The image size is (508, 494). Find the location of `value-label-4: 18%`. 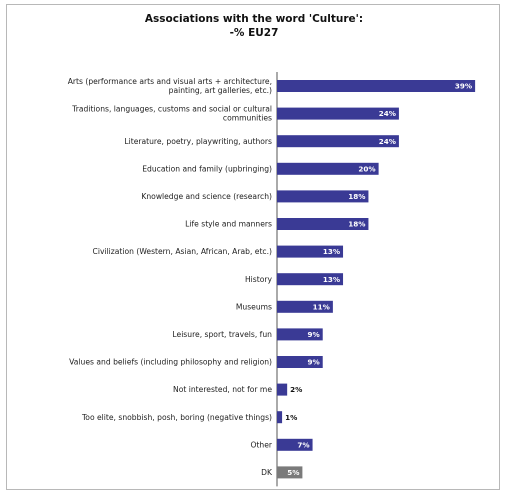

value-label-4: 18% is located at coordinates (356, 196).